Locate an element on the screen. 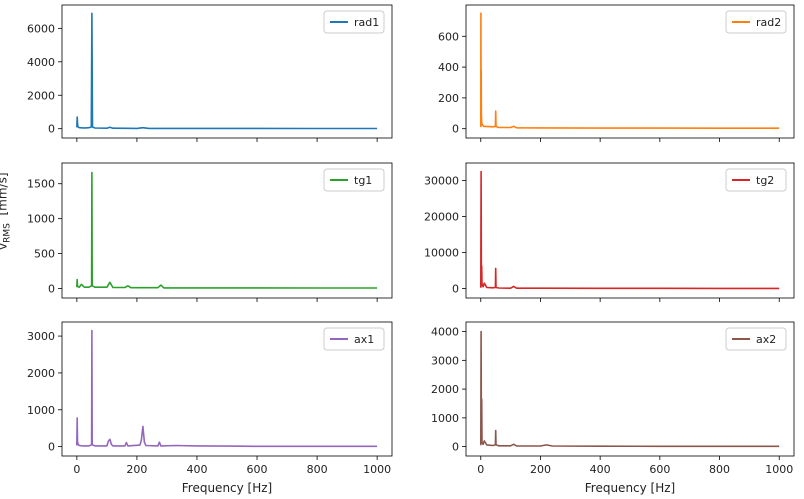  x-tick-label-ax1: 400 is located at coordinates (196, 469).